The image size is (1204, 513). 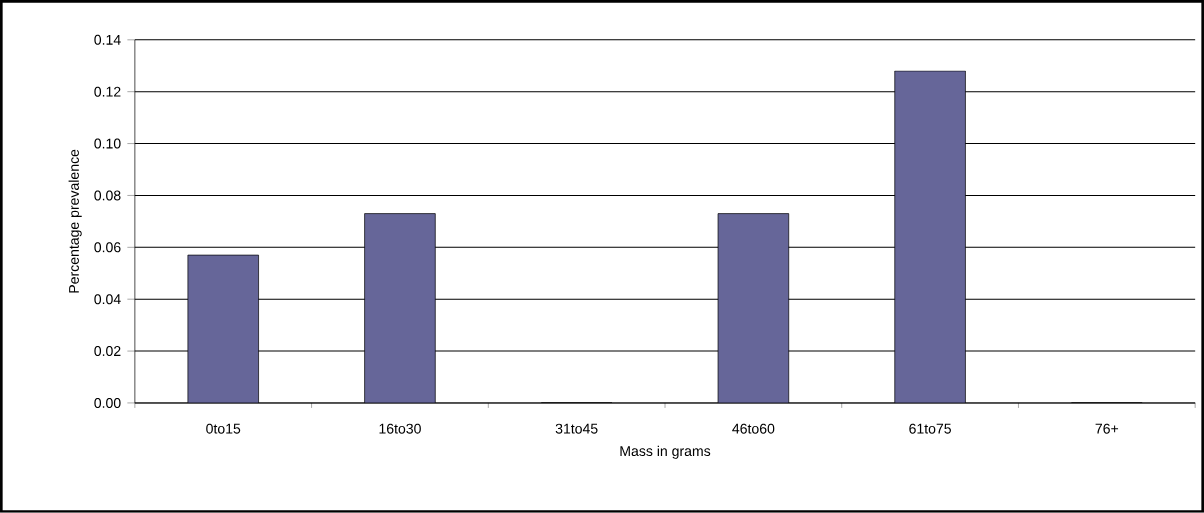 I want to click on x-tick-label: 46to60, so click(x=753, y=428).